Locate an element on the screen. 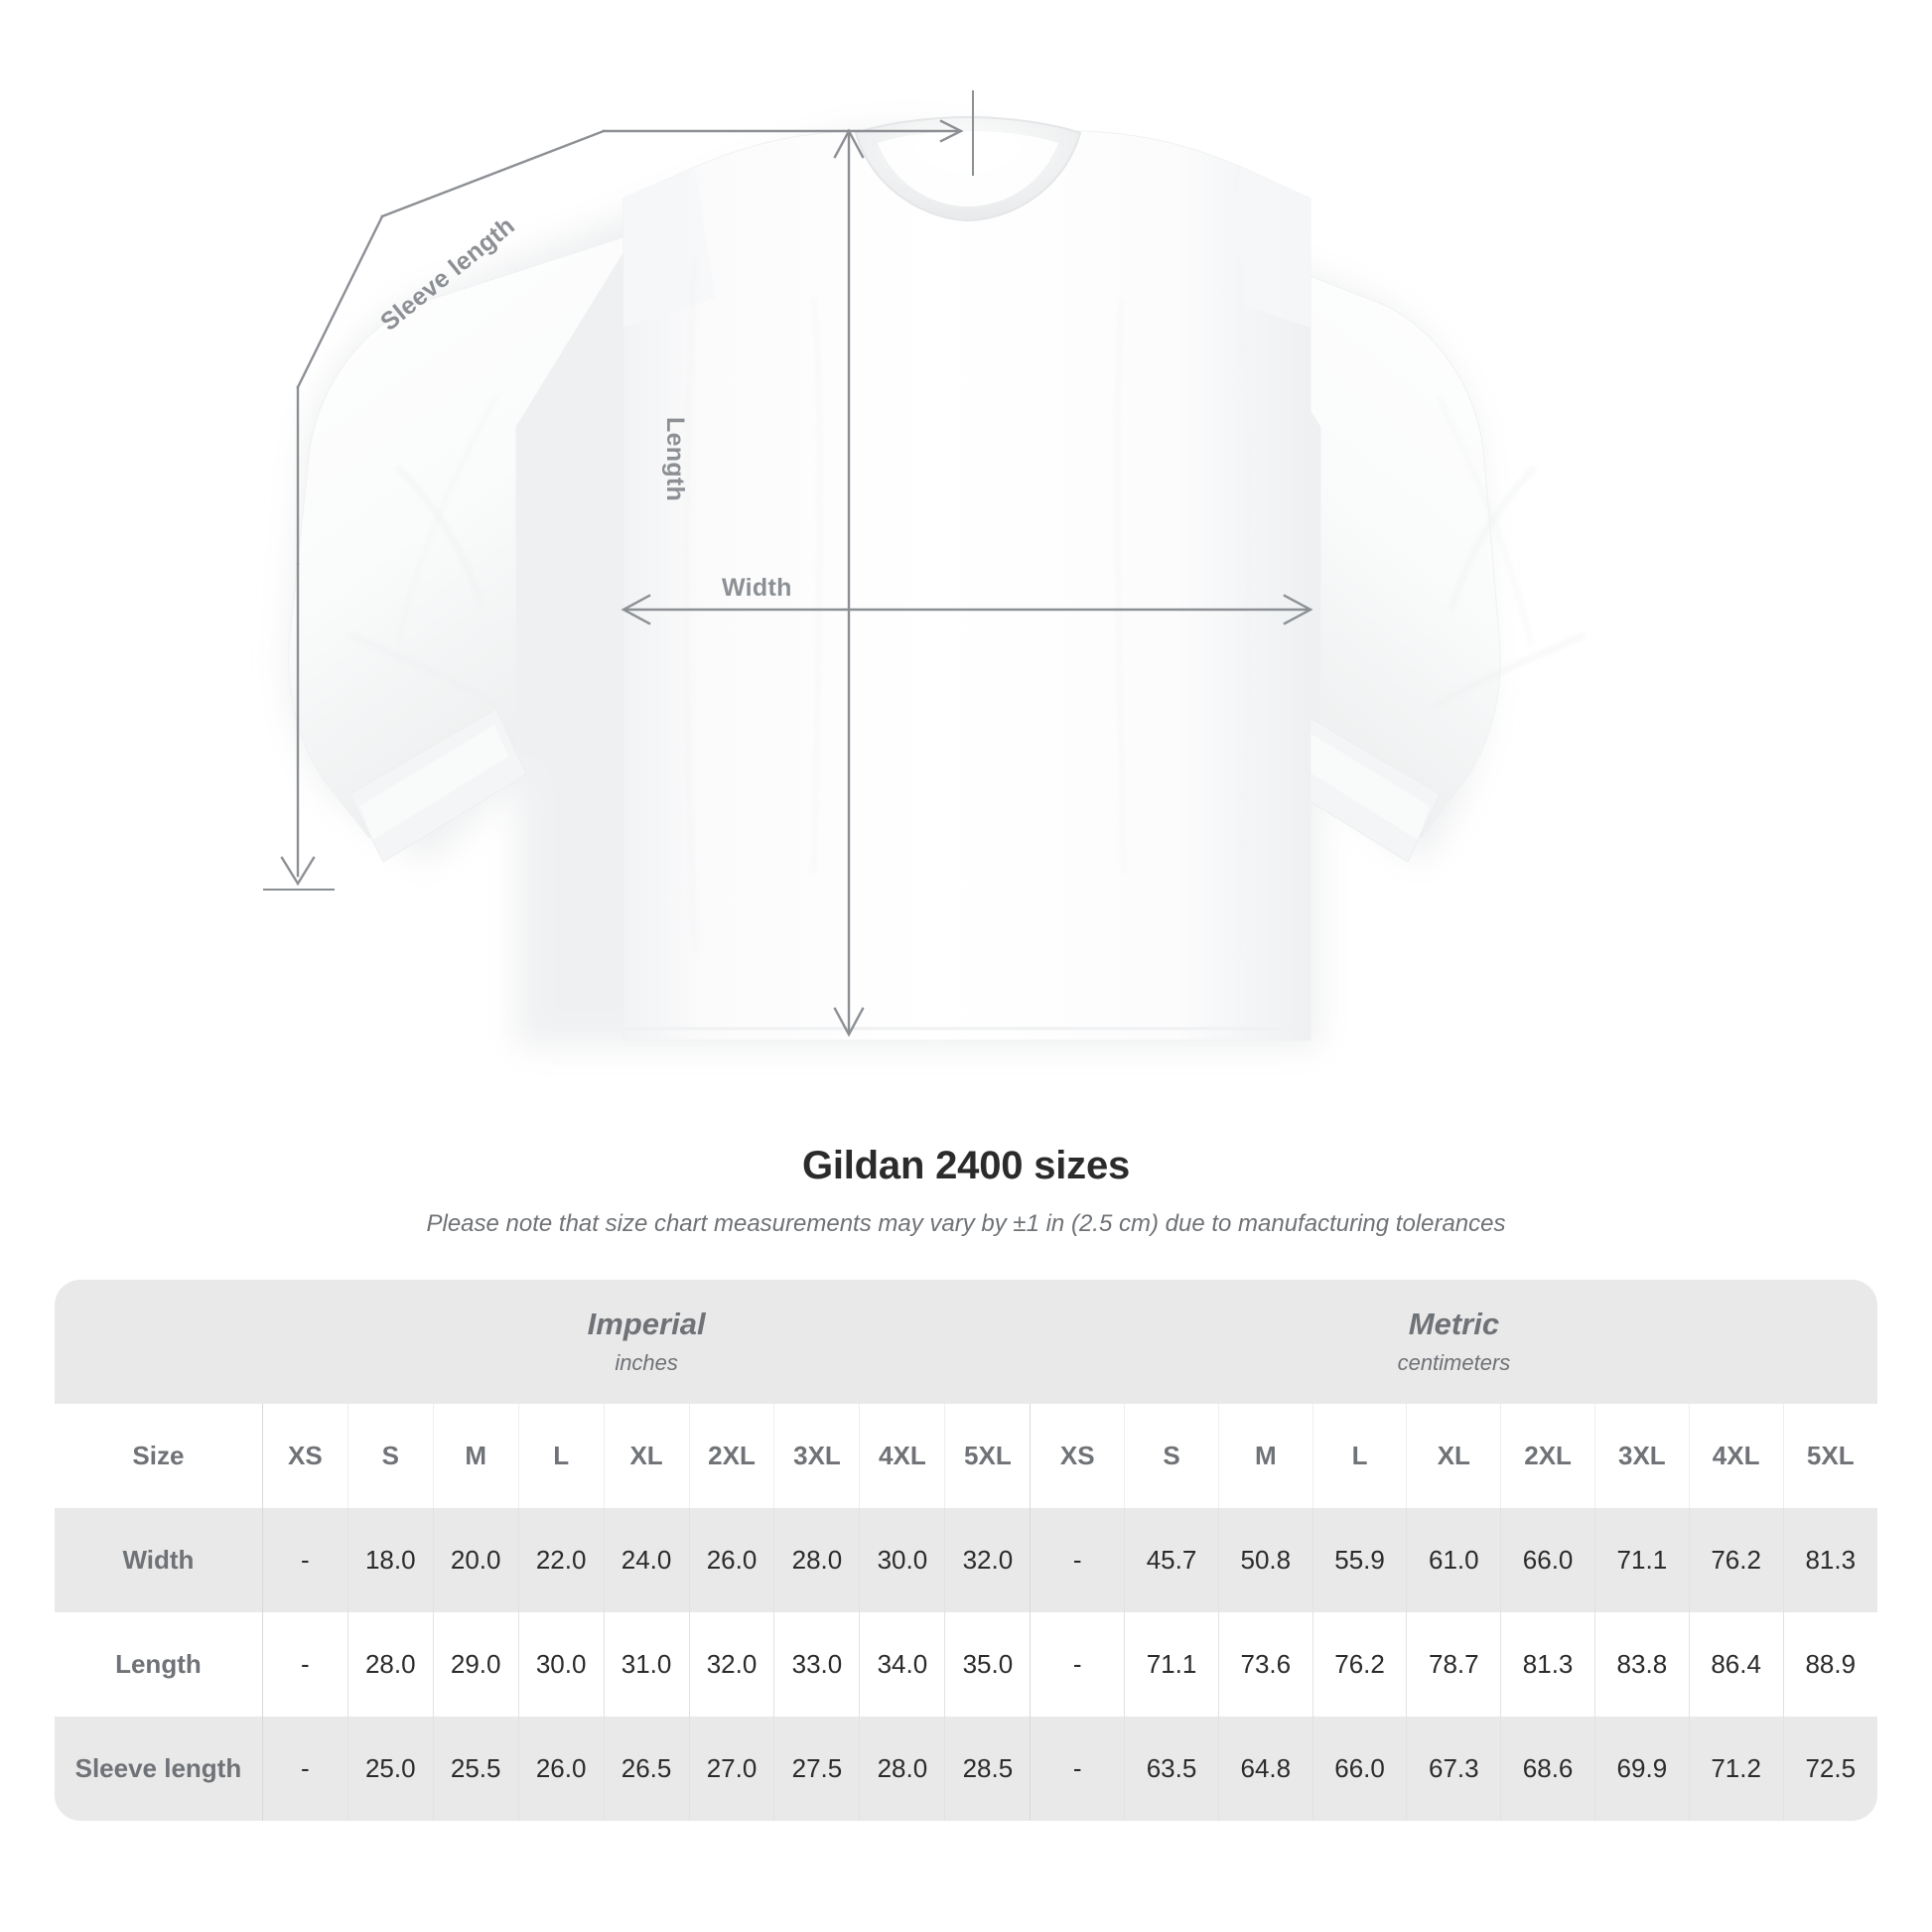  cell-sleeve-imperial-5xl: 28.5 is located at coordinates (987, 1769).